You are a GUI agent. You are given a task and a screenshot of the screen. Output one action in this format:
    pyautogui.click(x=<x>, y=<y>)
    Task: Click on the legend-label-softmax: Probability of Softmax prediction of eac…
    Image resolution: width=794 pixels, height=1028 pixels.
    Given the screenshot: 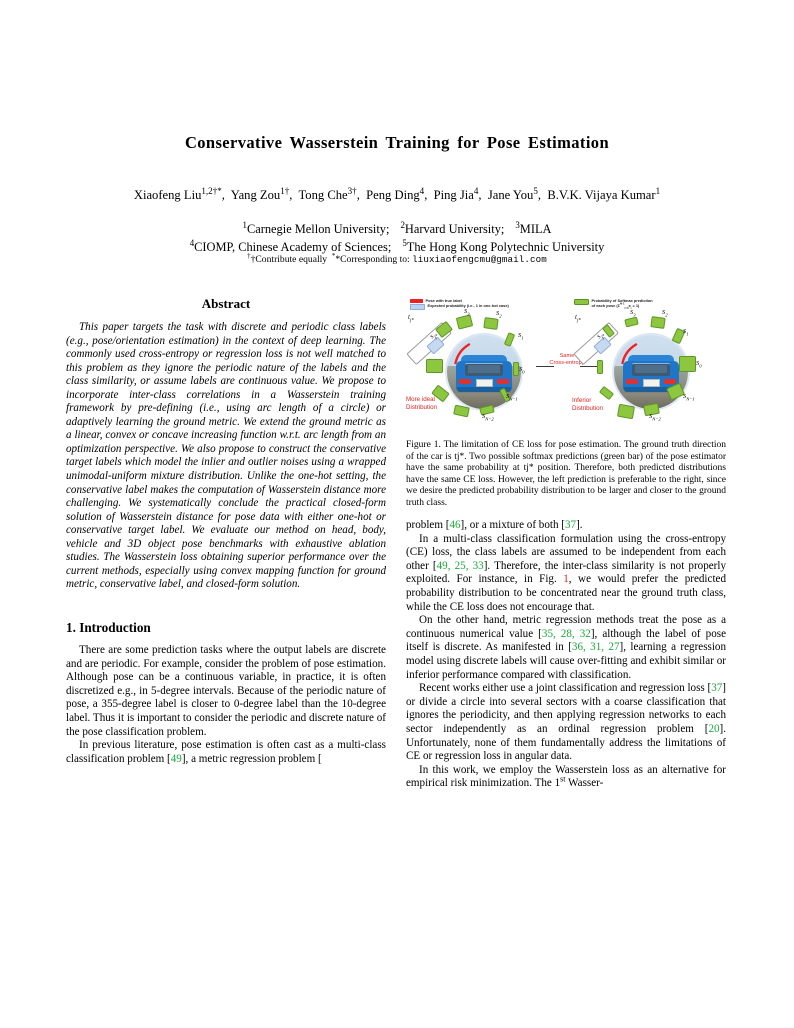 What is the action you would take?
    pyautogui.click(x=622, y=304)
    